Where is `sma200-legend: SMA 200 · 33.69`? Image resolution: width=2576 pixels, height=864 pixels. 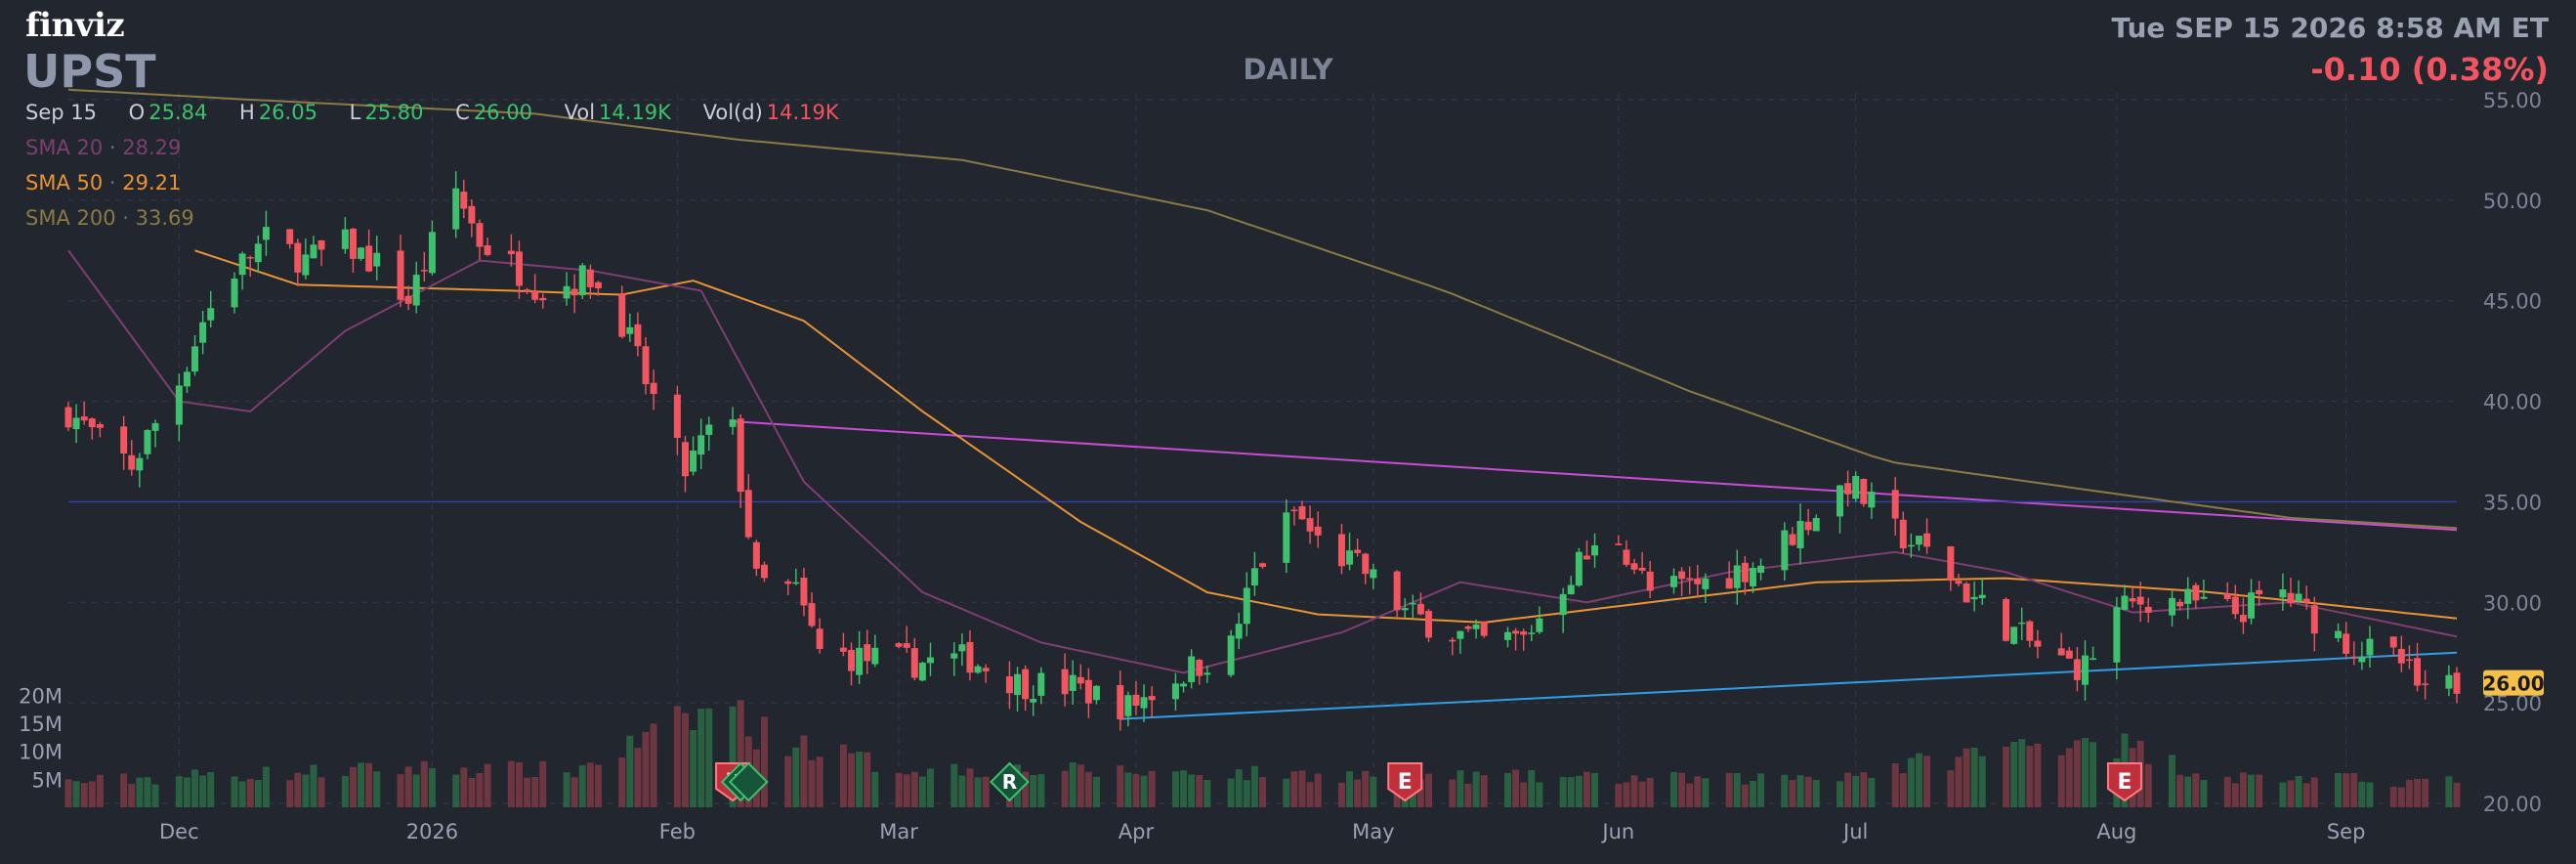 sma200-legend: SMA 200 · 33.69 is located at coordinates (109, 218).